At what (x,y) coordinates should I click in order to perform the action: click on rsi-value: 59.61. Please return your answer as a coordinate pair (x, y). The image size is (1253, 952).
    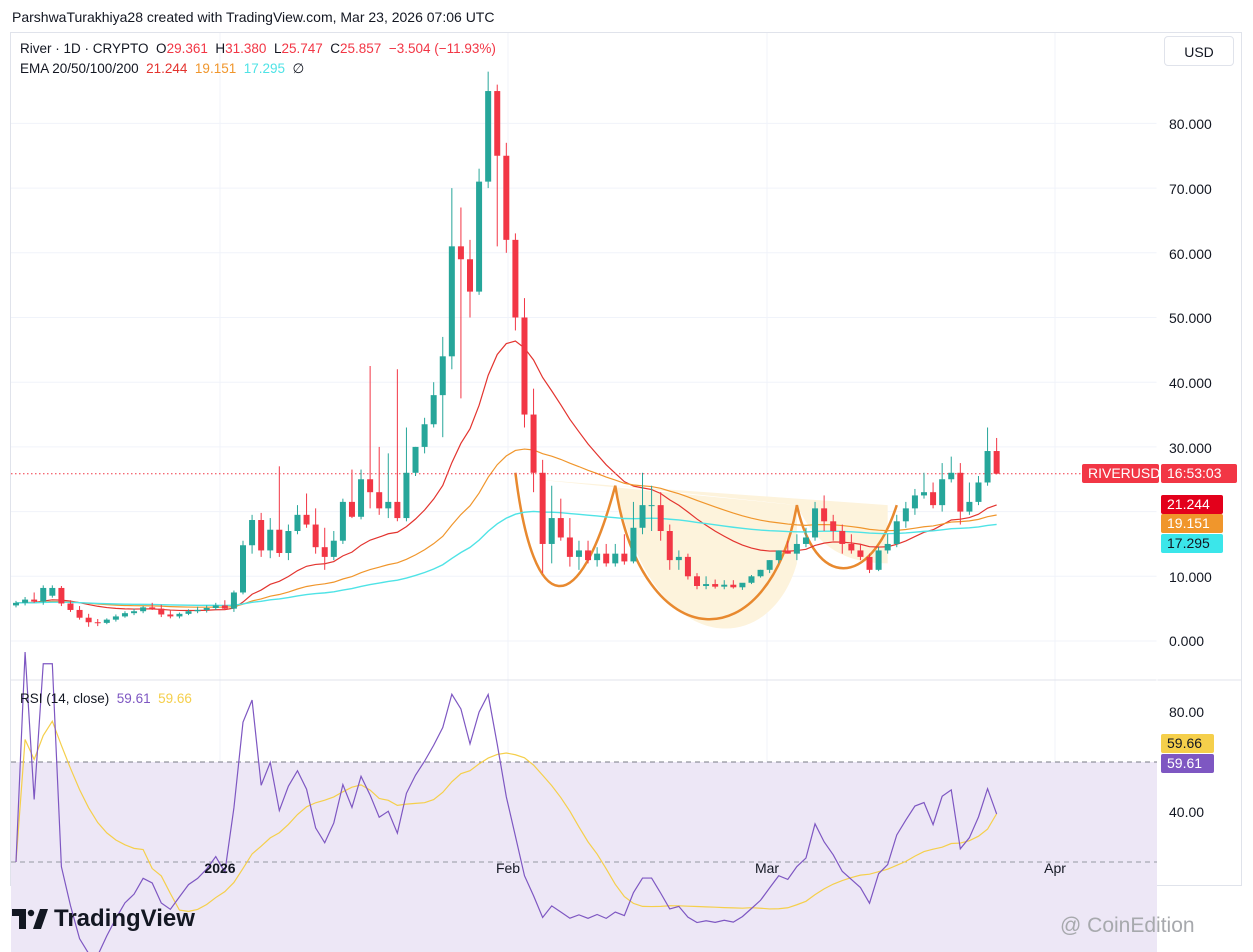
    Looking at the image, I should click on (133, 698).